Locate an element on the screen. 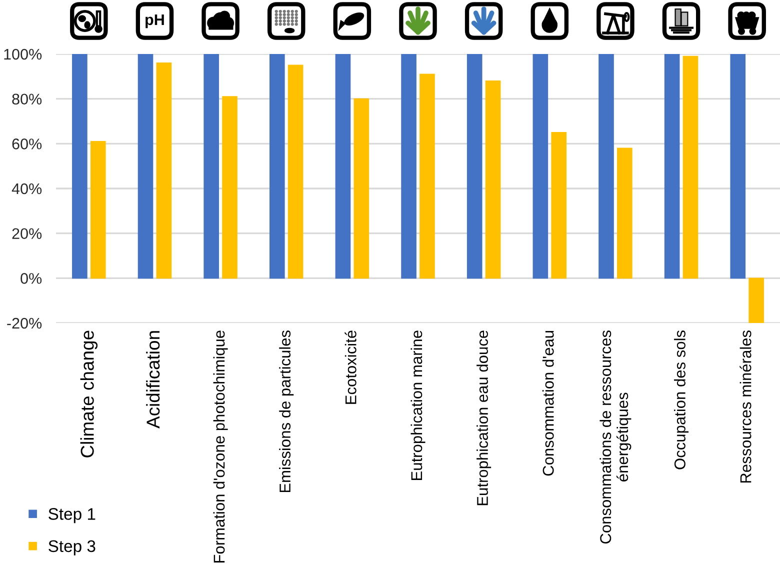  x-tick-label: Emissions de particules is located at coordinates (286, 411).